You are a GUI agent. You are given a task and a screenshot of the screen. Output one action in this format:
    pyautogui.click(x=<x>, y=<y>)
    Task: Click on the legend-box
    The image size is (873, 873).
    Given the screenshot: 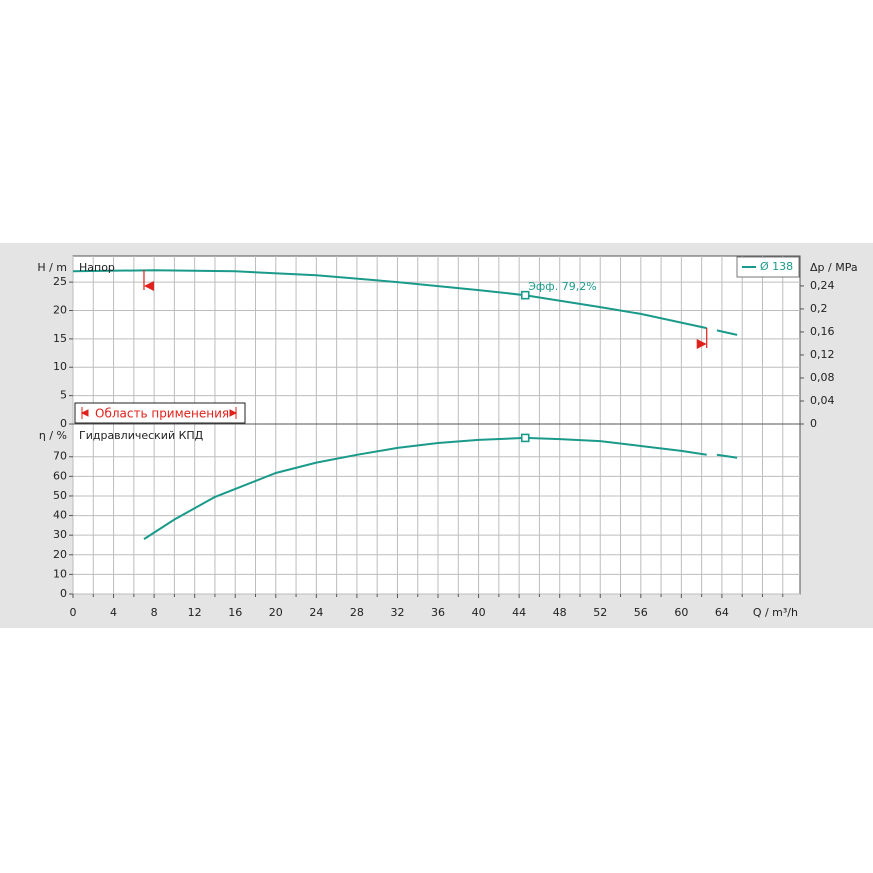 What is the action you would take?
    pyautogui.click(x=768, y=267)
    